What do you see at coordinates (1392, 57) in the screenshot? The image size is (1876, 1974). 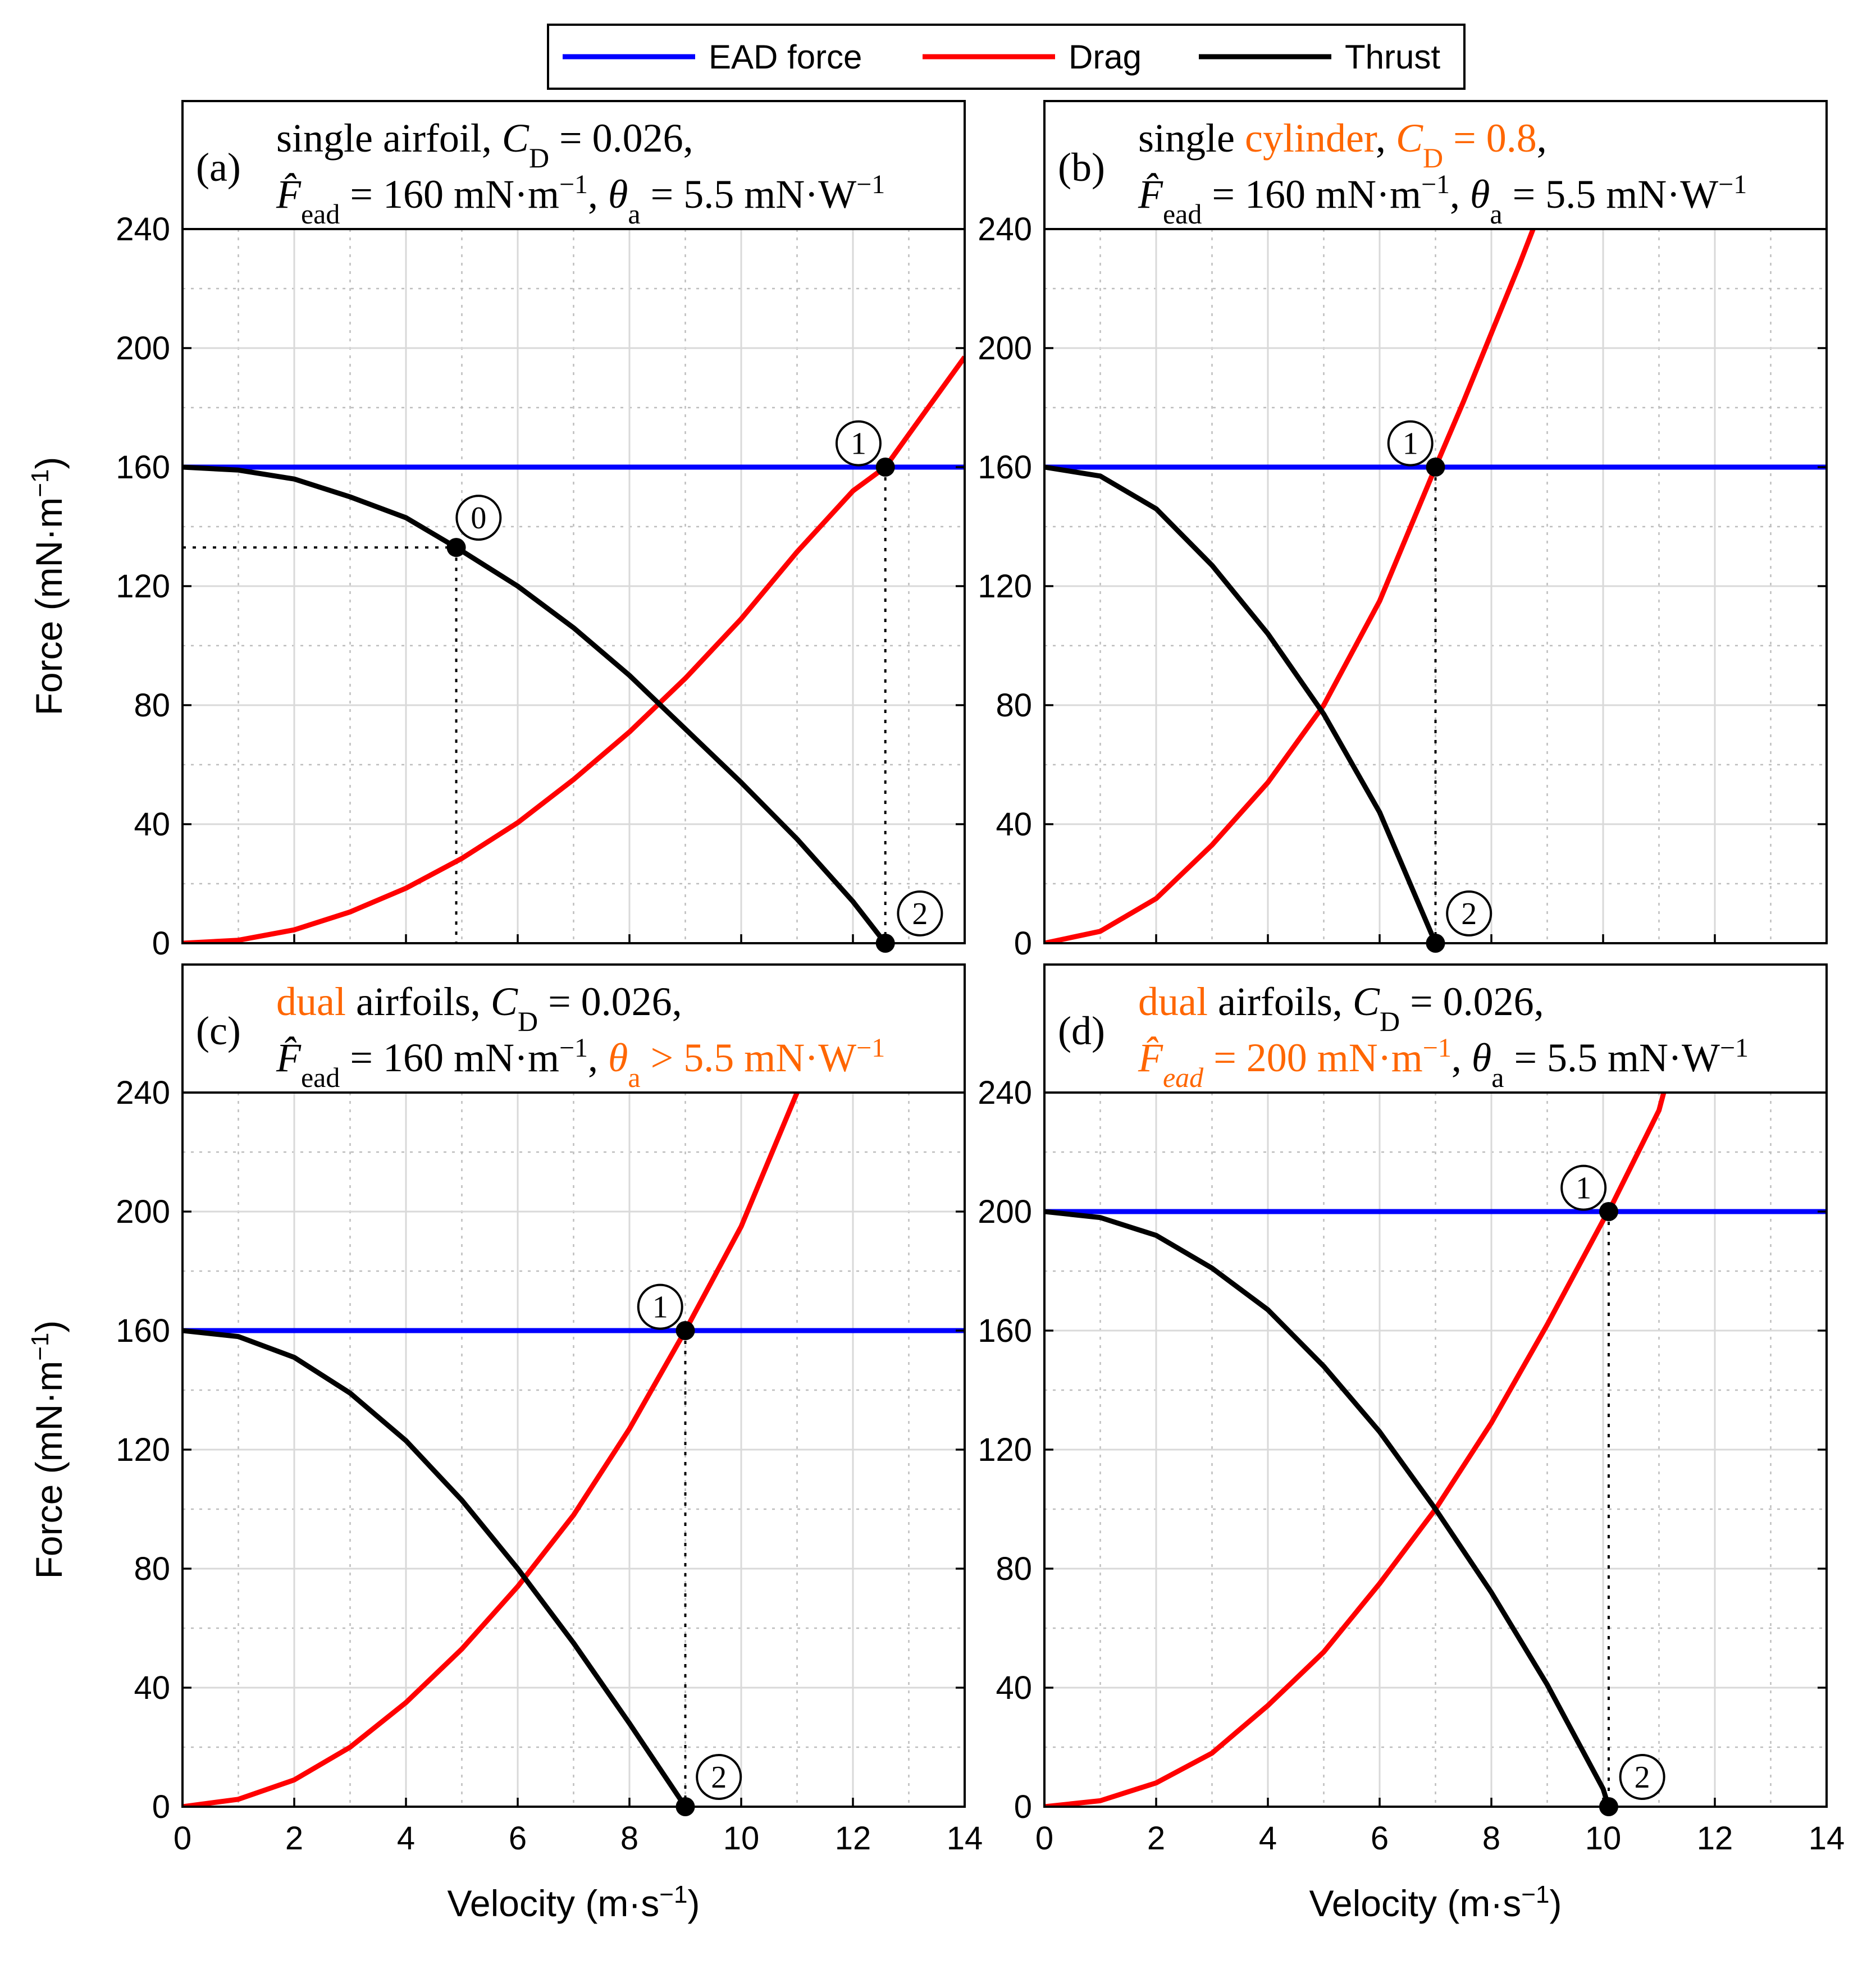 I see `legend-label-thrust: Thrust` at bounding box center [1392, 57].